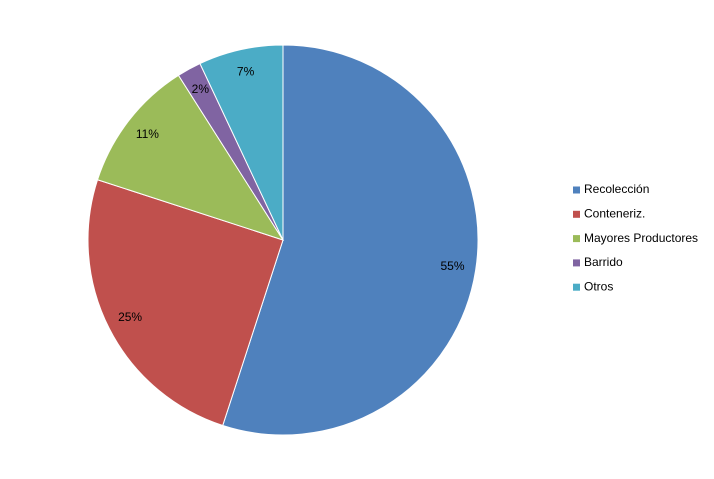 Image resolution: width=714 pixels, height=479 pixels. What do you see at coordinates (246, 72) in the screenshot?
I see `data-label: 7%` at bounding box center [246, 72].